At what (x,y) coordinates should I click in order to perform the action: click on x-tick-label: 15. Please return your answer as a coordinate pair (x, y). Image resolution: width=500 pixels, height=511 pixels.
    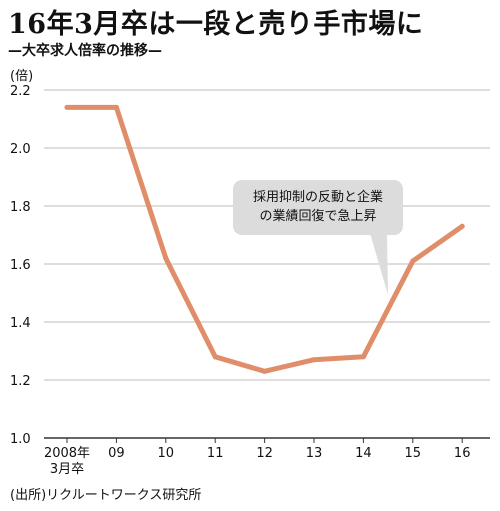
    Looking at the image, I should click on (413, 453).